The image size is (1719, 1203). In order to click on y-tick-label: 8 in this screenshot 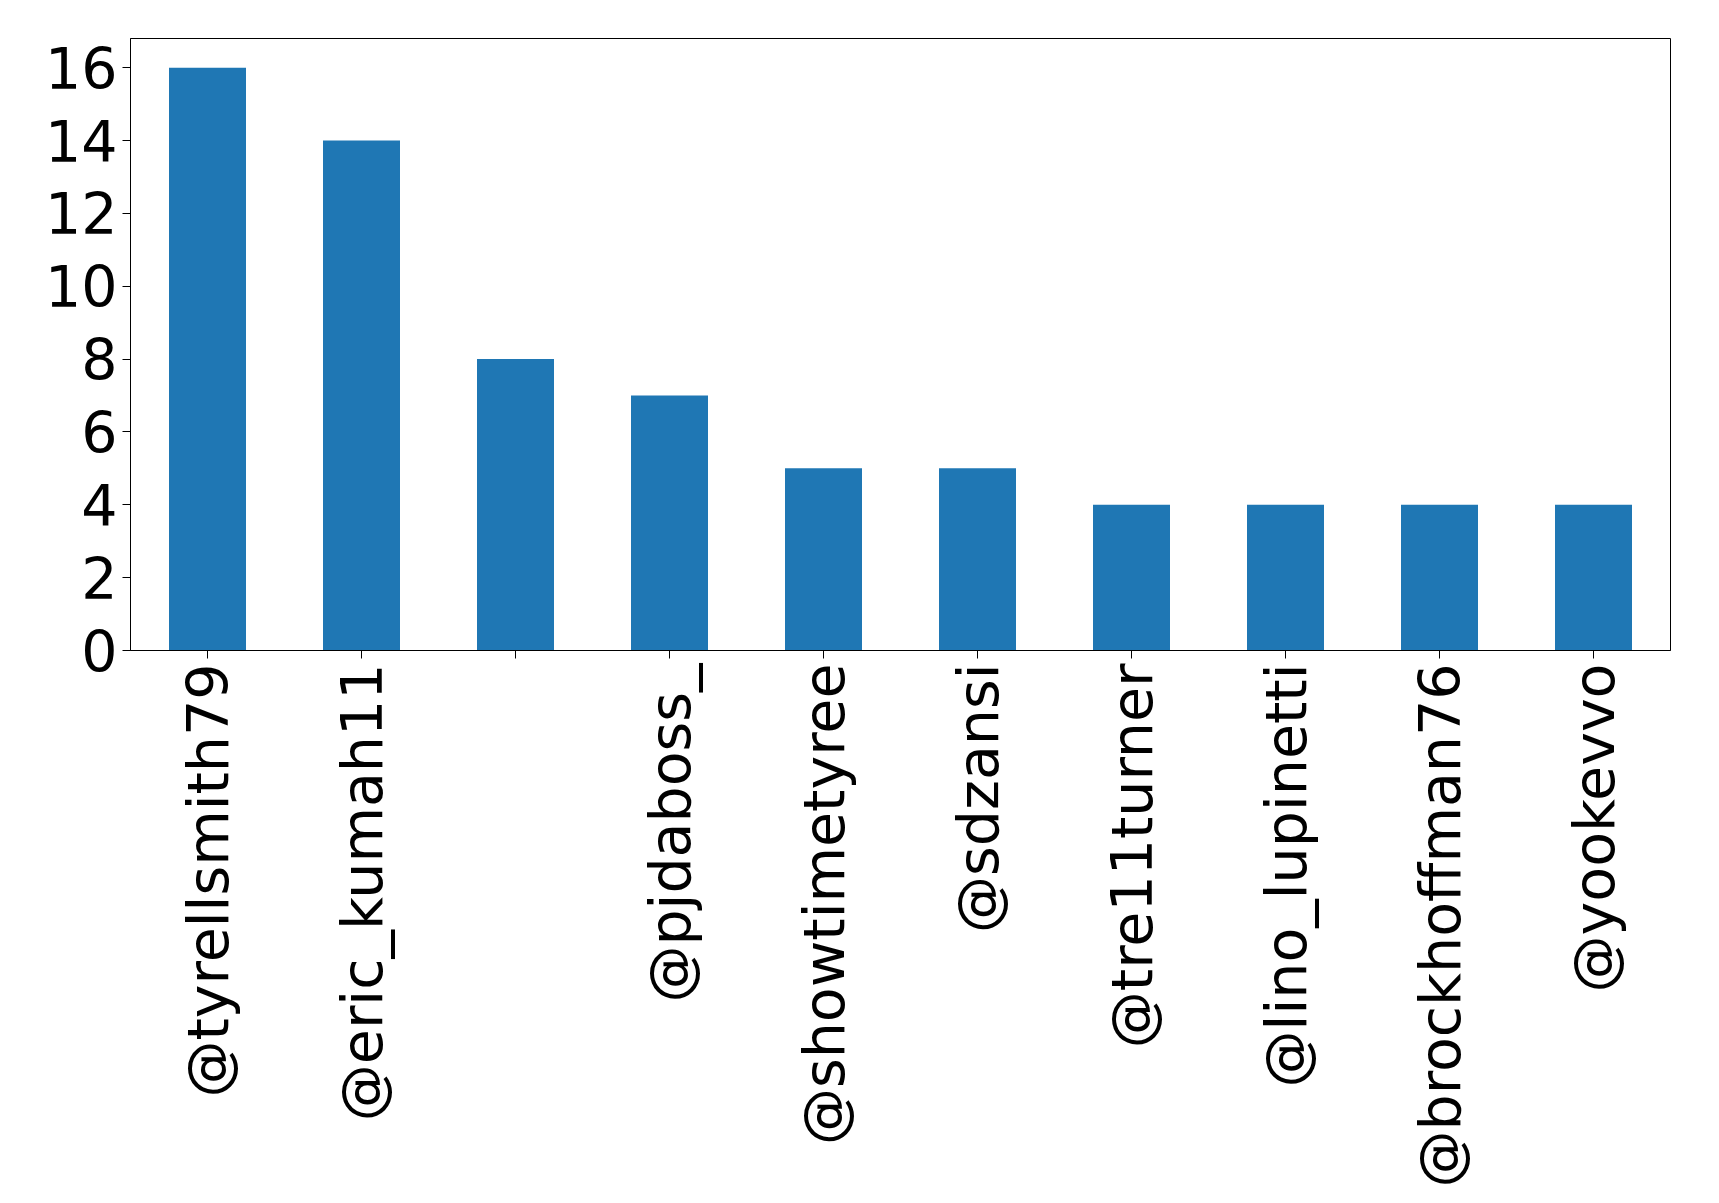, I will do `click(99, 360)`.